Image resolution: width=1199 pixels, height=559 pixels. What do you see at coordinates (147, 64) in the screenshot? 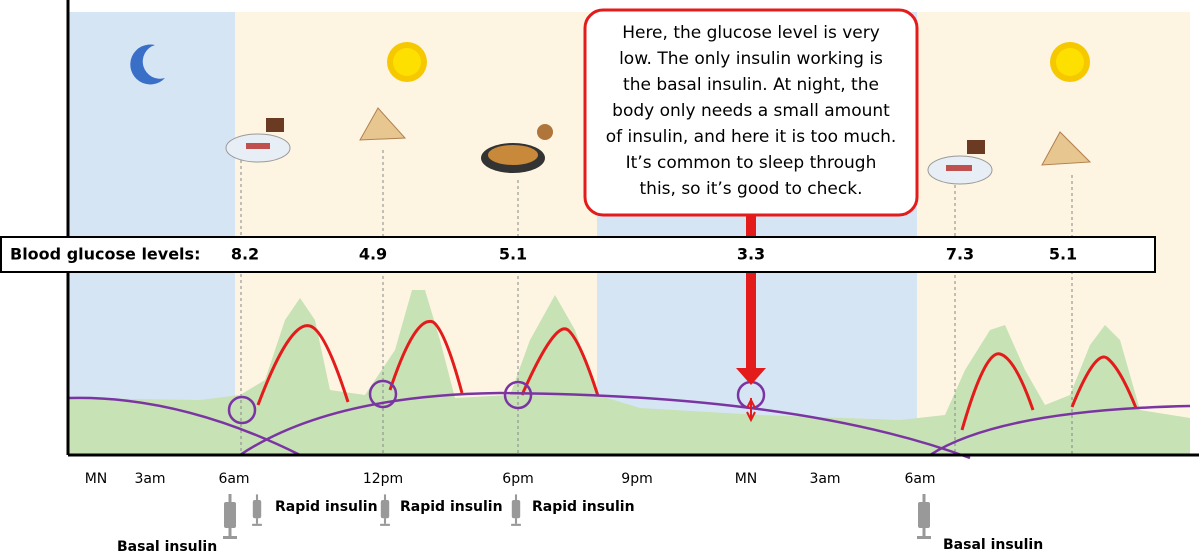
I see `moon` at bounding box center [147, 64].